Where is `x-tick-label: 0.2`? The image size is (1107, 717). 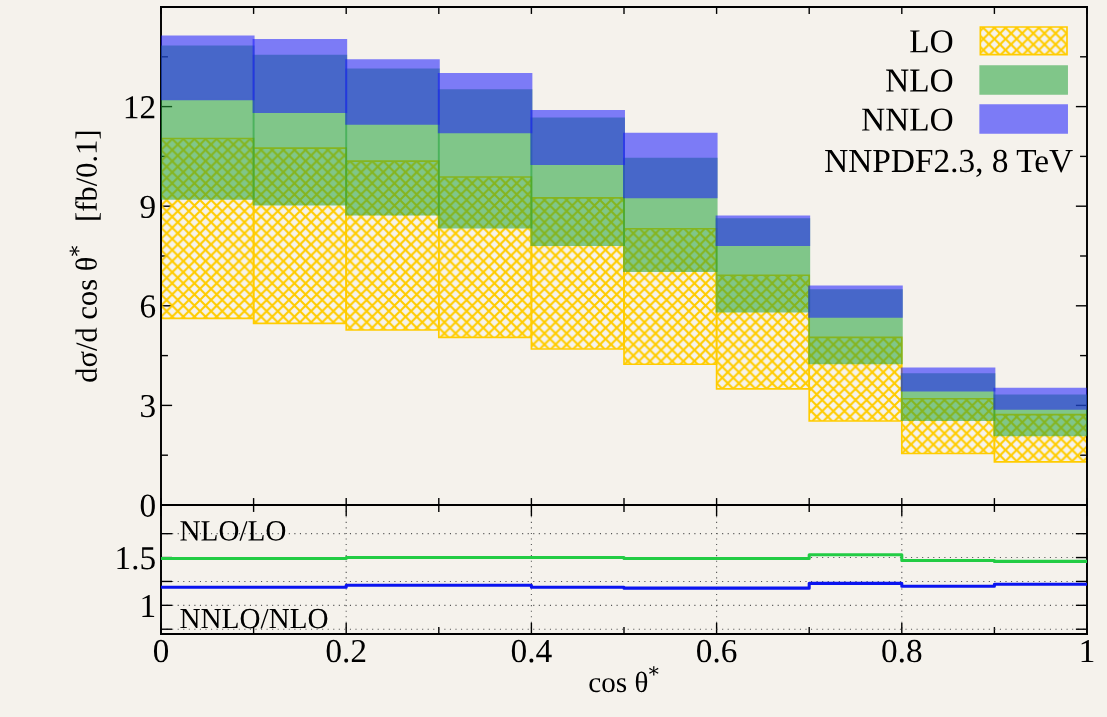 x-tick-label: 0.2 is located at coordinates (346, 651).